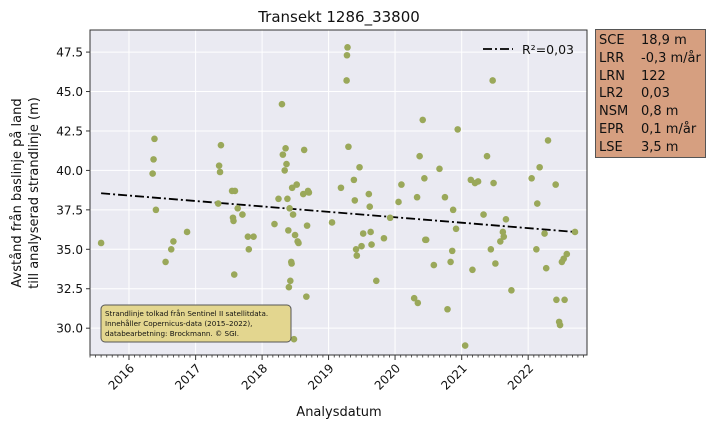 This screenshot has width=713, height=431. I want to click on stat-row-nsm: NSM 0,8 m, so click(652, 112).